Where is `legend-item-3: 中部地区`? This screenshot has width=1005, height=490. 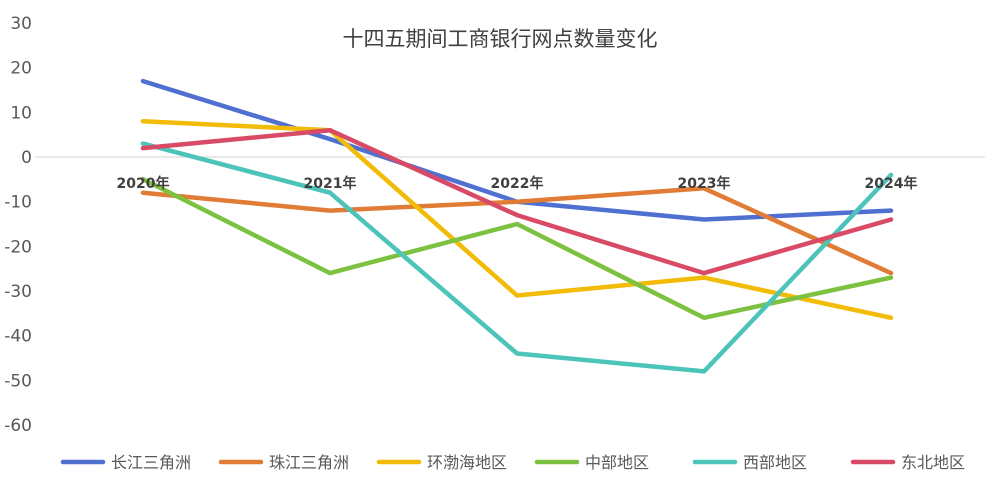
legend-item-3: 中部地区 is located at coordinates (591, 462).